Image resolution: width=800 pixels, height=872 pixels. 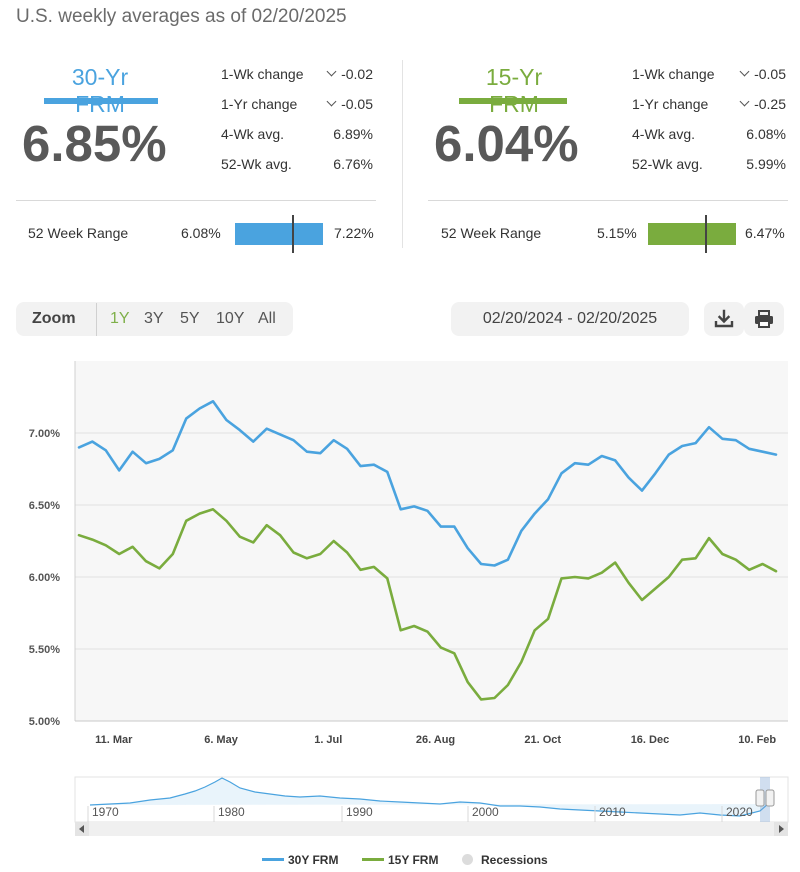 I want to click on fiftytwo-wk-avg-value: 6.76%, so click(x=353, y=164).